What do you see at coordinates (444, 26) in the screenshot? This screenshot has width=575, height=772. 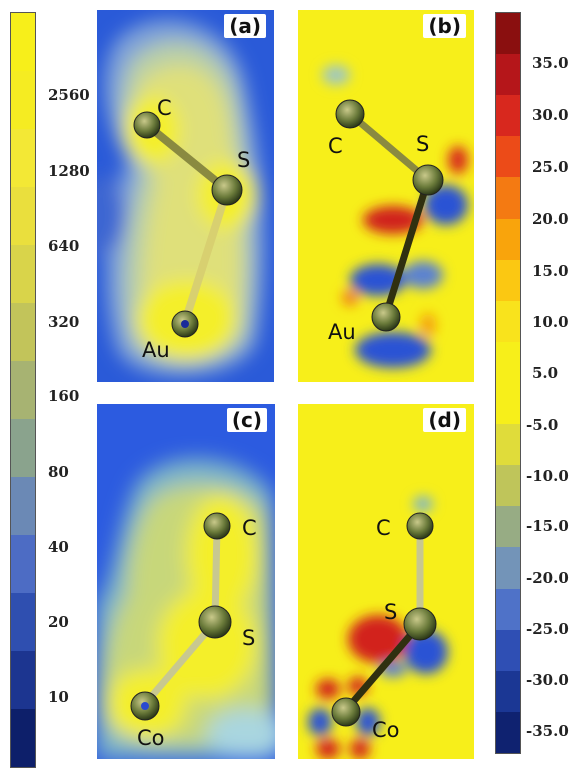 I see `panel-b-label: (b)` at bounding box center [444, 26].